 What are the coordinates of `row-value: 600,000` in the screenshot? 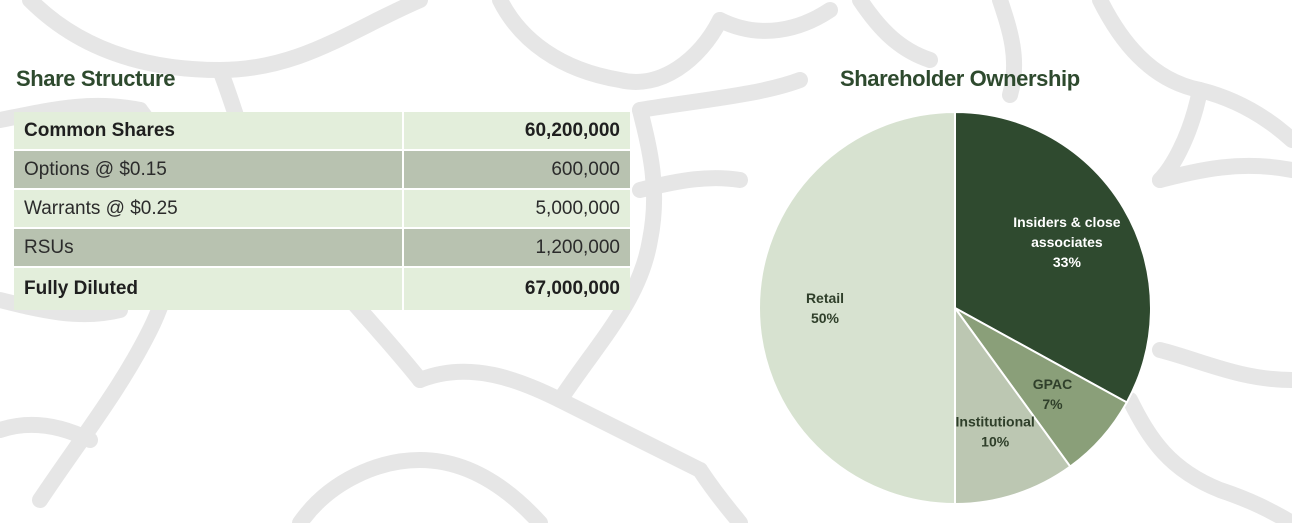 It's located at (516, 170).